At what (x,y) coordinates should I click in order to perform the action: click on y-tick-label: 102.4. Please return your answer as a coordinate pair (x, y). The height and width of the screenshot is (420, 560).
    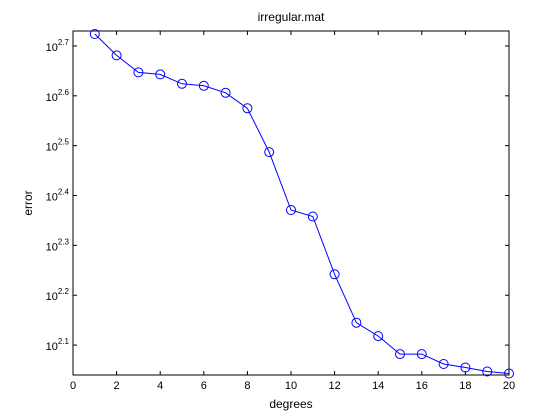
    Looking at the image, I should click on (58, 196).